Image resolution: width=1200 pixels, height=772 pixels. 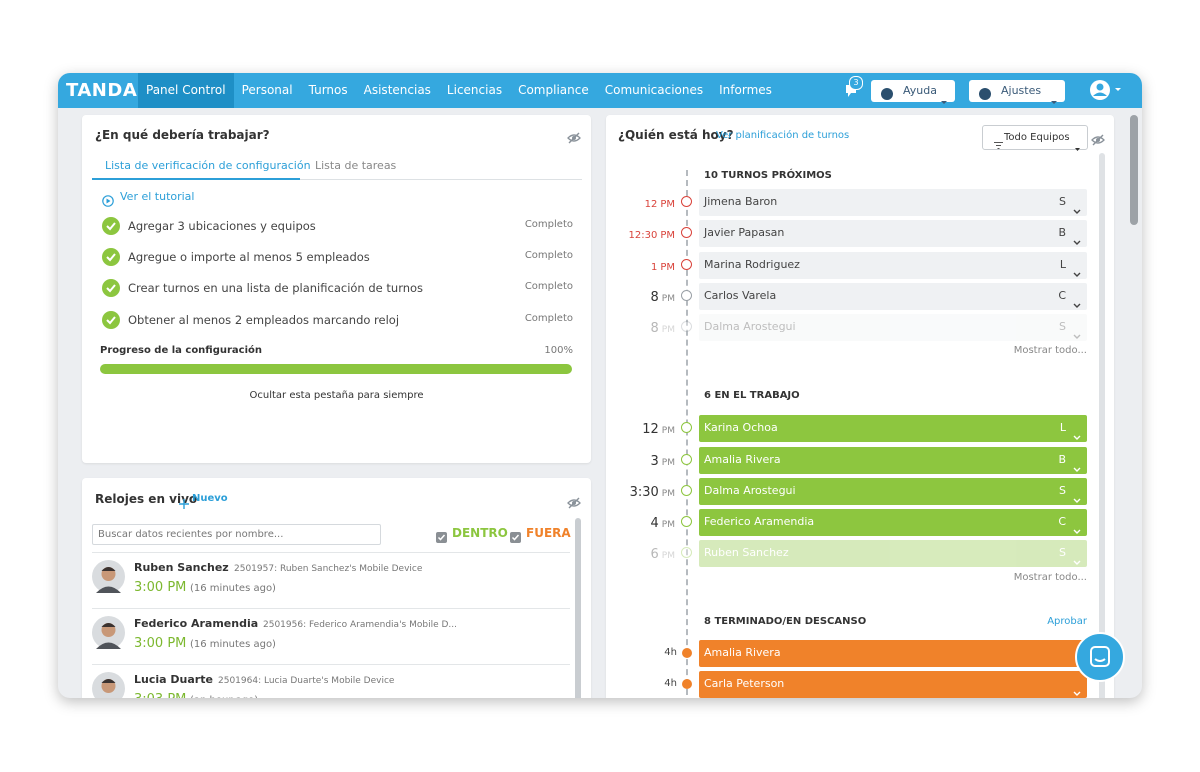 What do you see at coordinates (186, 90) in the screenshot?
I see `nav-item: Panel Control` at bounding box center [186, 90].